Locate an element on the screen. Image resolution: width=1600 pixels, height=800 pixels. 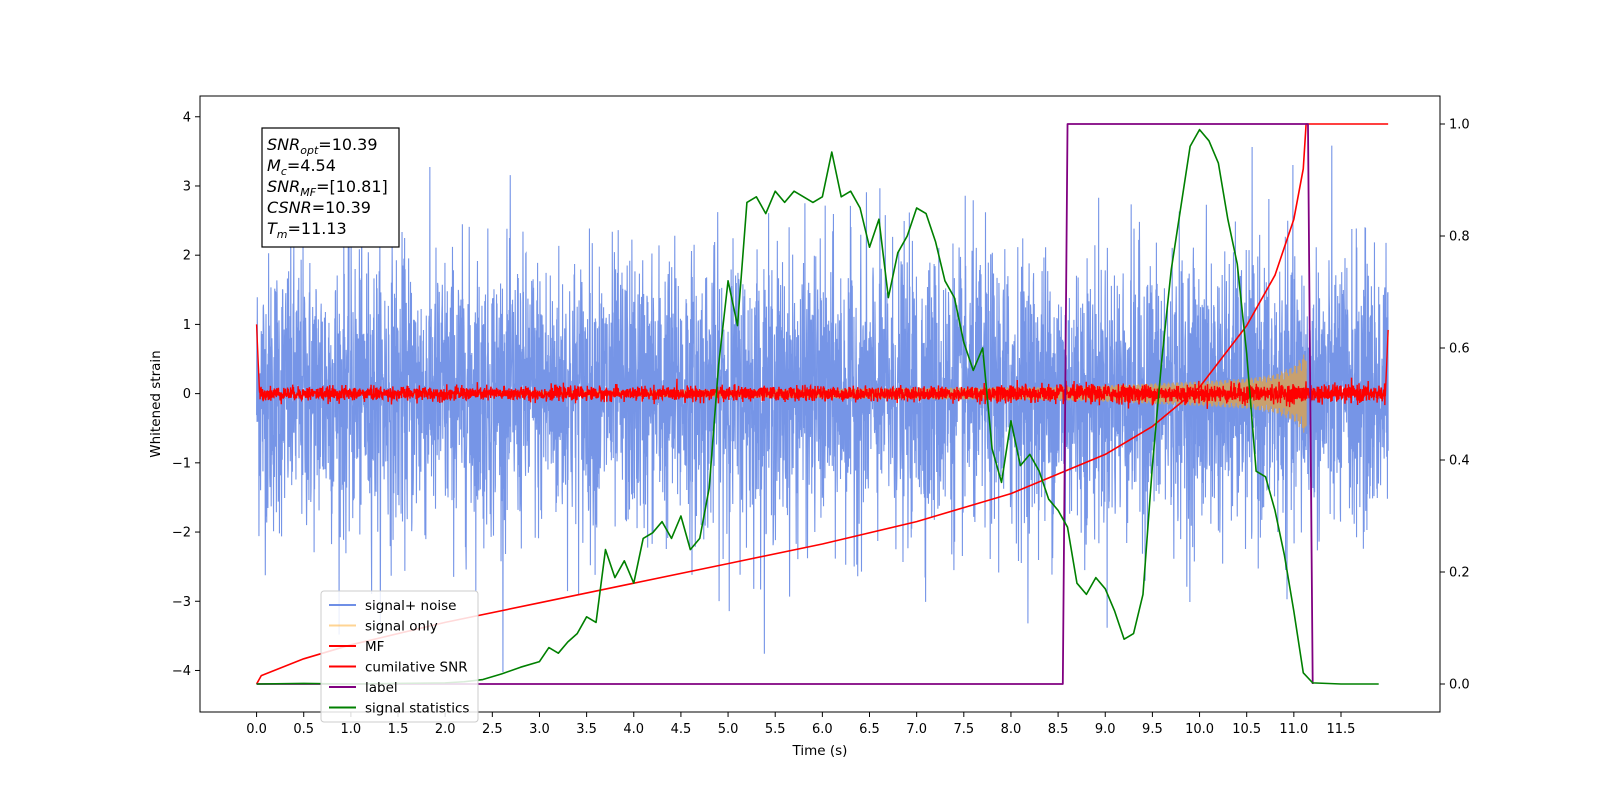
x-tick-label: 0.5 is located at coordinates (303, 729).